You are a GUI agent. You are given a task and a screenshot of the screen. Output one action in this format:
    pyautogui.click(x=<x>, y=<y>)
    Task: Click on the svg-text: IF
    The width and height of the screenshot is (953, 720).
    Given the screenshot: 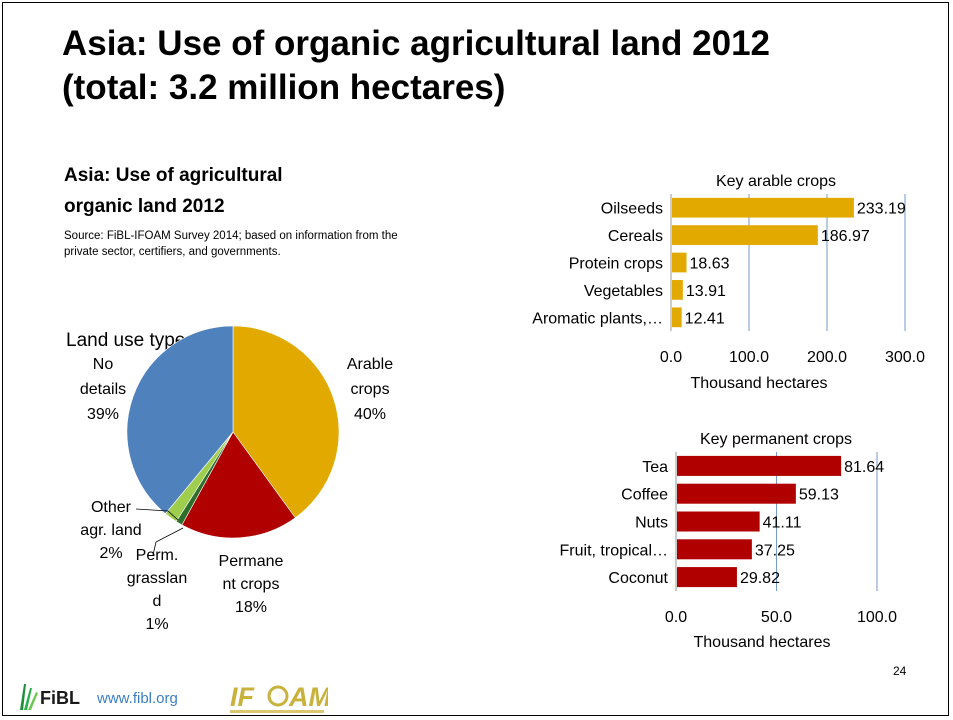 What is the action you would take?
    pyautogui.click(x=243, y=697)
    